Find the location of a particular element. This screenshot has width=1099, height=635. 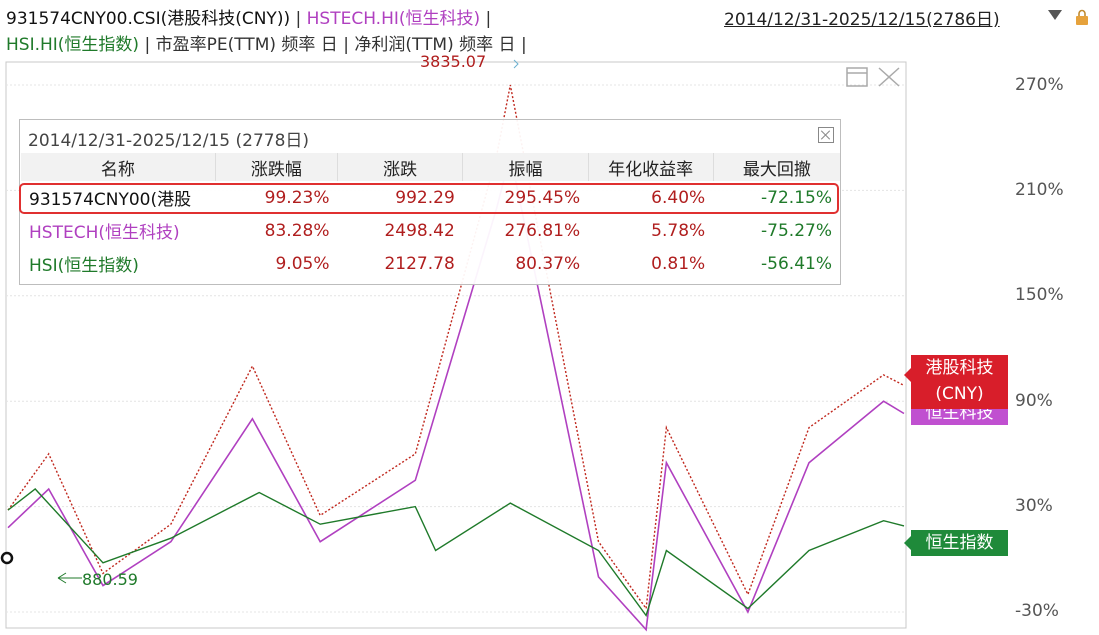

table-header-row: 名称 涨跌幅 涨跌 振幅 年化收益率 最大回撤 is located at coordinates (430, 167).